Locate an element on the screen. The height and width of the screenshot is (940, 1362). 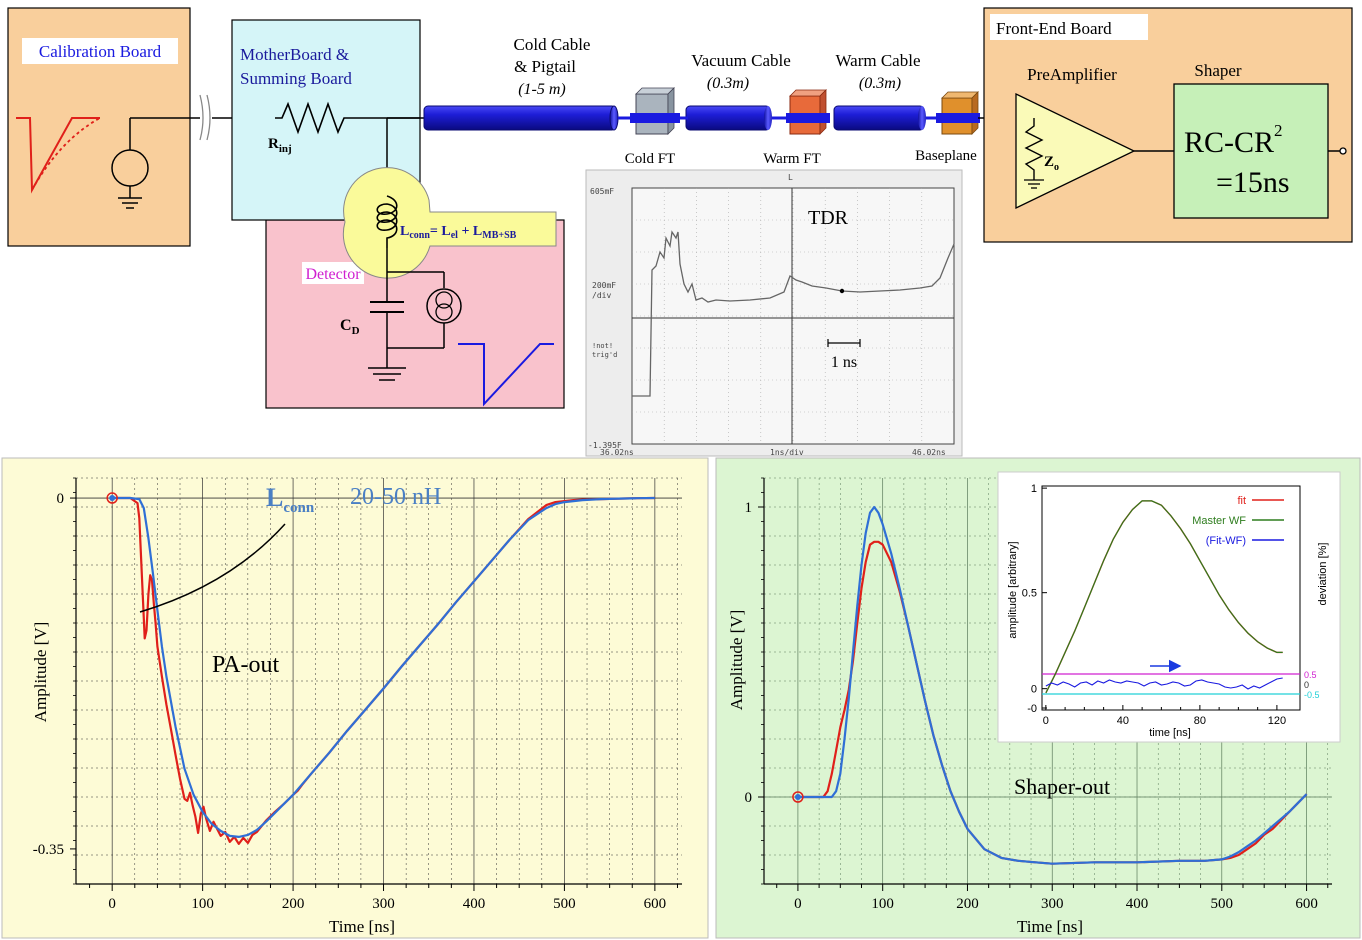
tdr-scale-bar-label: 1 ns is located at coordinates (844, 362).